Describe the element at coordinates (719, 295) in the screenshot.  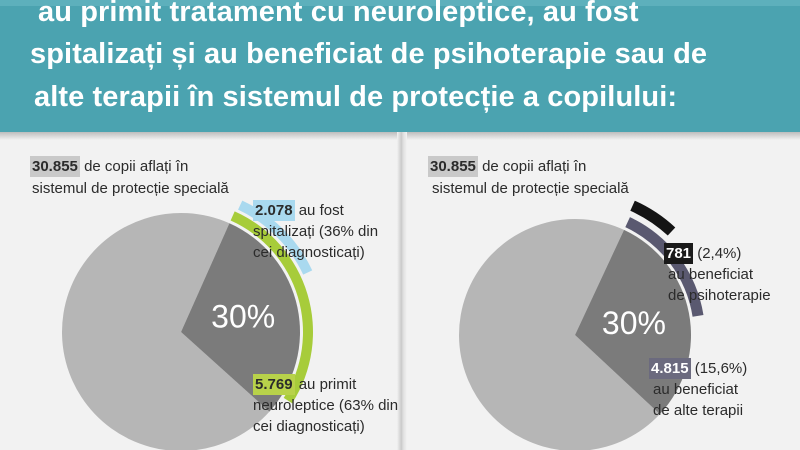
I see `right-psihoterapie-text-3: de psihoterapie` at that location.